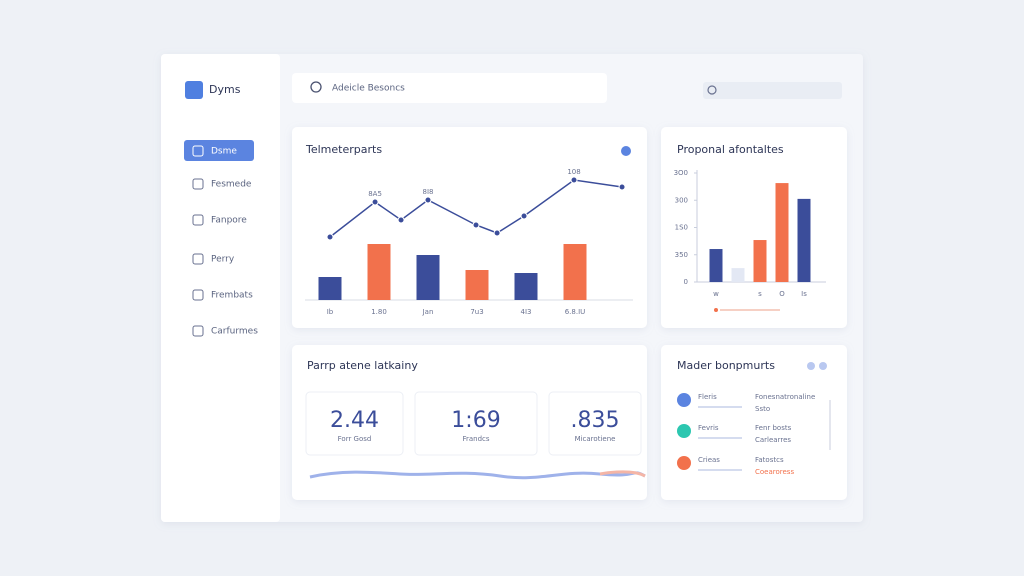  What do you see at coordinates (754, 422) in the screenshot?
I see `card-list` at bounding box center [754, 422].